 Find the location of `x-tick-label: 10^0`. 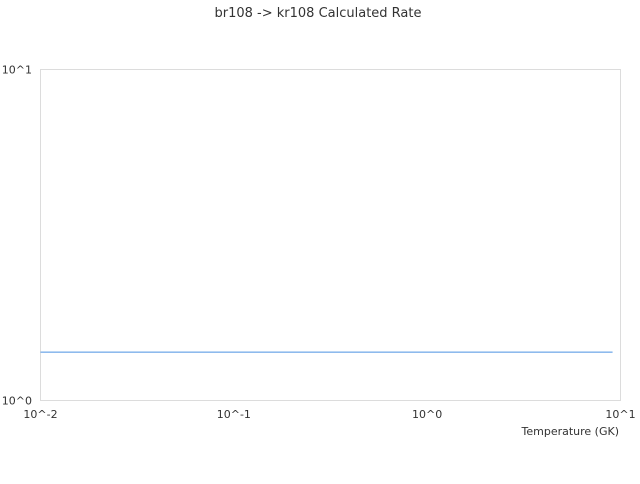

x-tick-label: 10^0 is located at coordinates (427, 414).